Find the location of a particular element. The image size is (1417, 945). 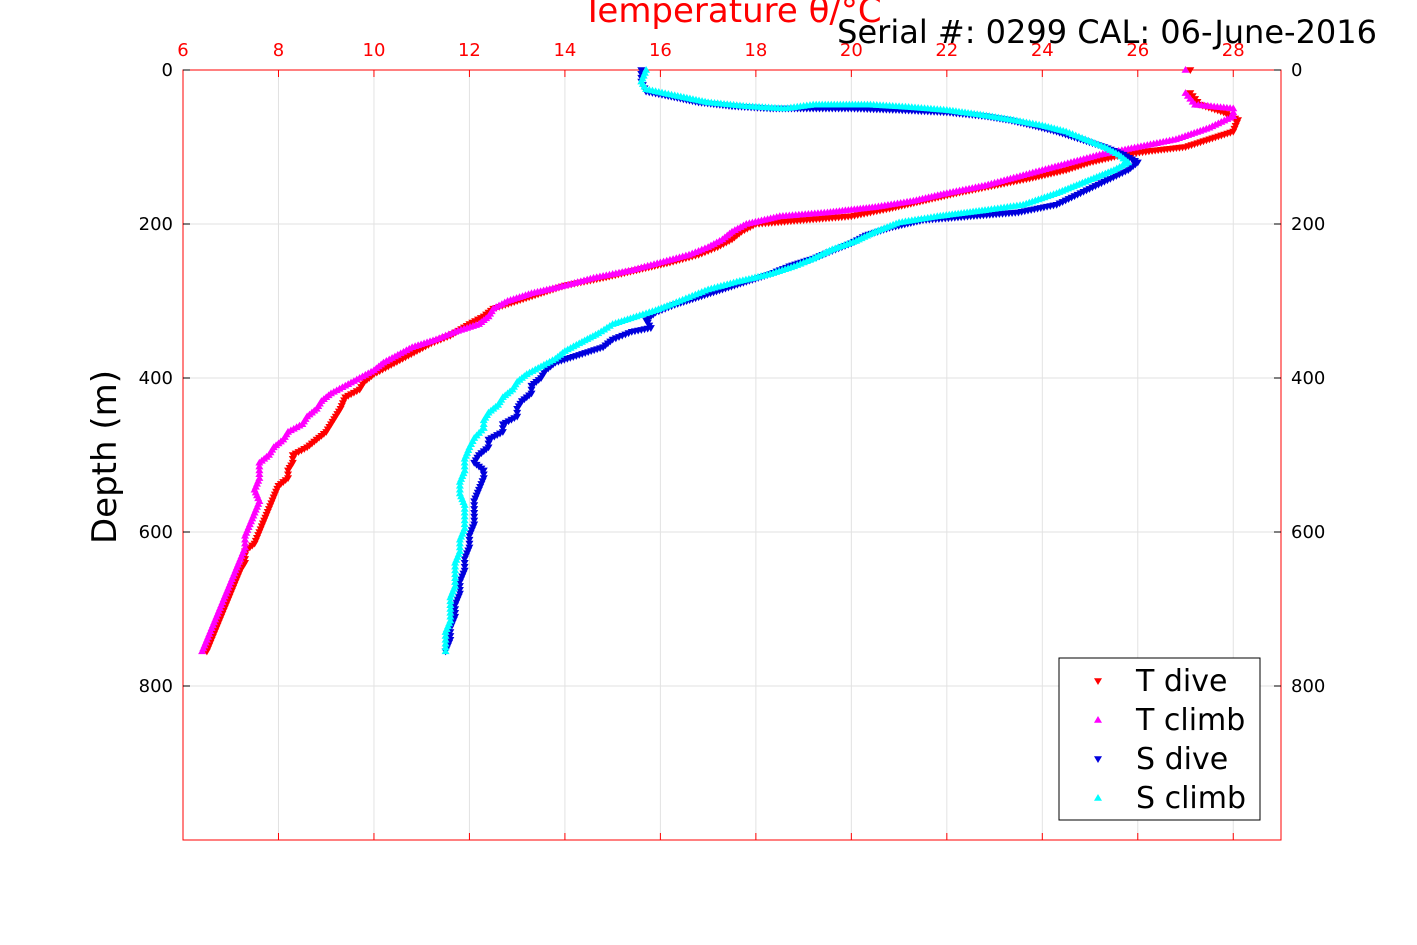

x-tick-label: 8 is located at coordinates (278, 50).